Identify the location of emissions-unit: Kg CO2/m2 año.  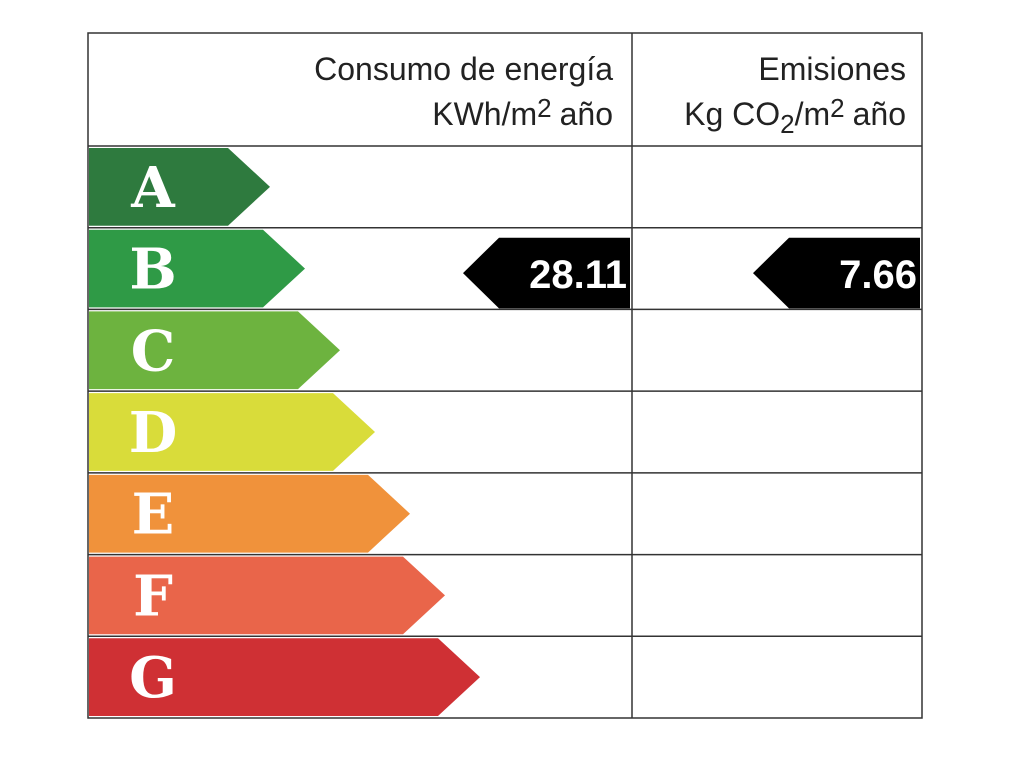
(795, 116).